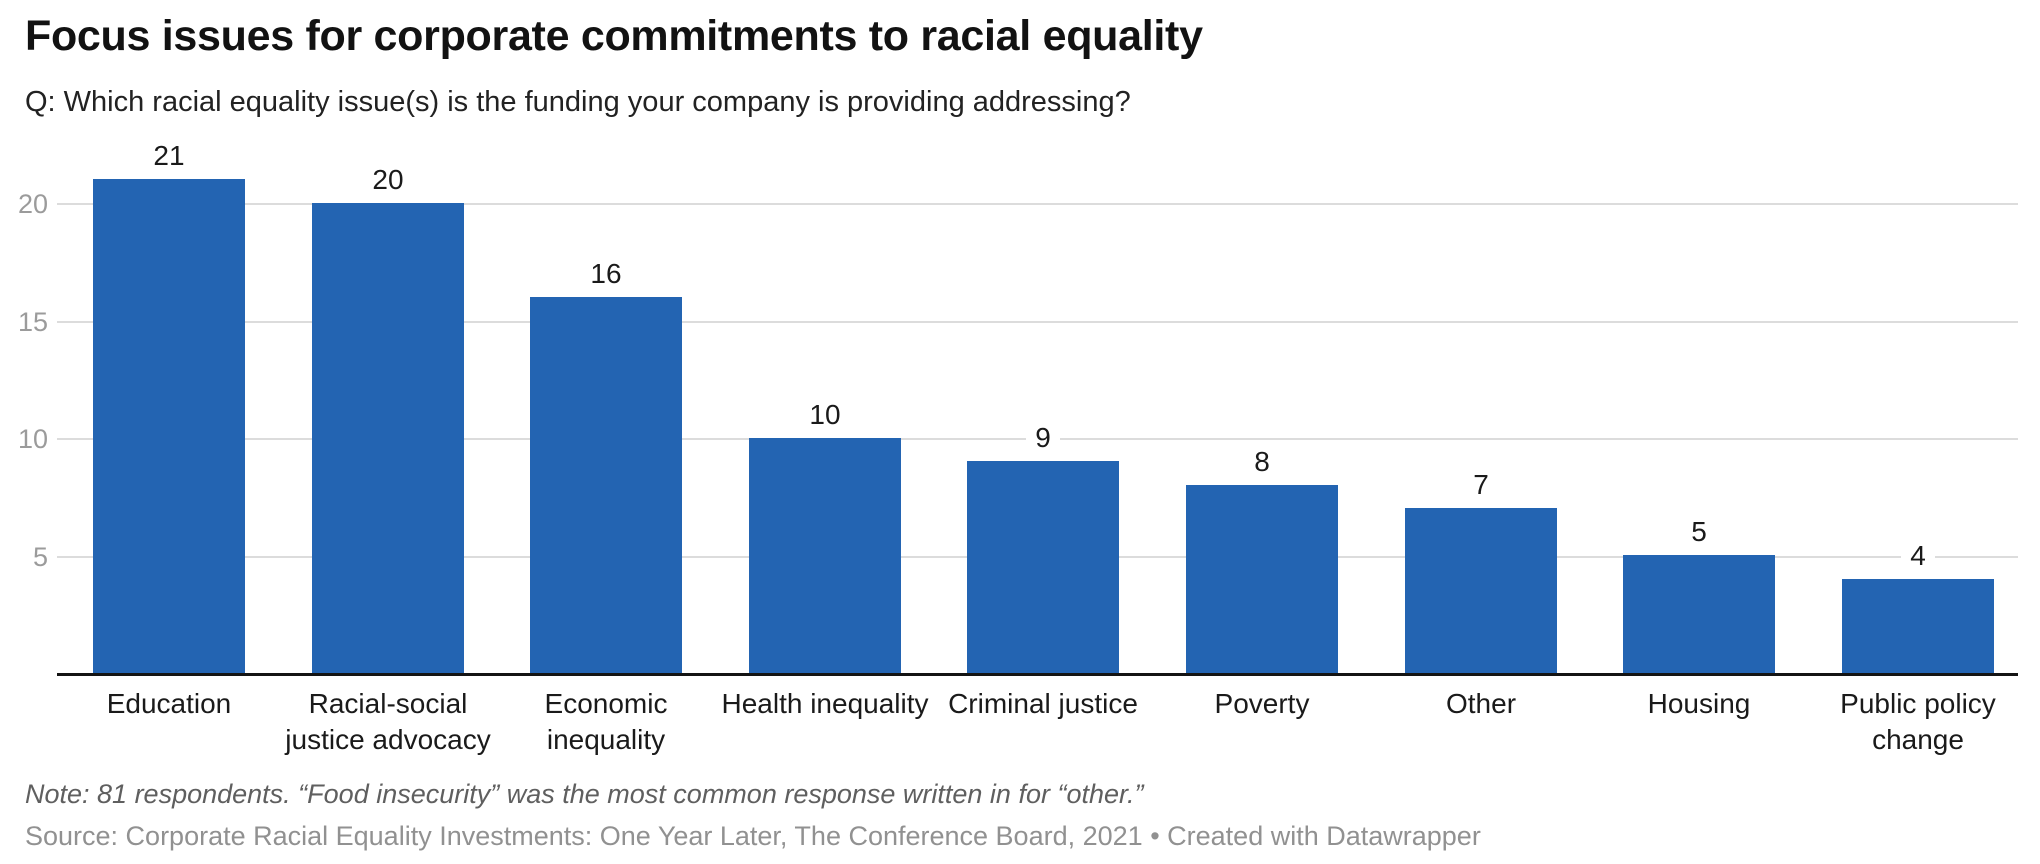  I want to click on bar-value-label: 16, so click(606, 273).